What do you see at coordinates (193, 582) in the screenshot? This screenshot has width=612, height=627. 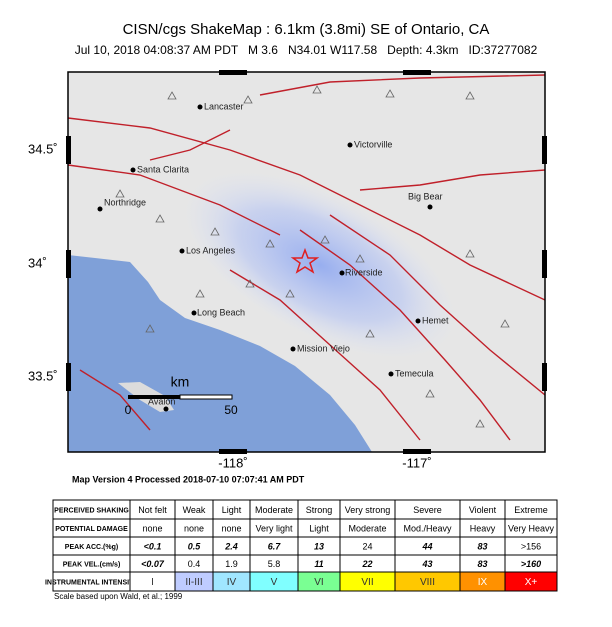 I see `table-value: II-III` at bounding box center [193, 582].